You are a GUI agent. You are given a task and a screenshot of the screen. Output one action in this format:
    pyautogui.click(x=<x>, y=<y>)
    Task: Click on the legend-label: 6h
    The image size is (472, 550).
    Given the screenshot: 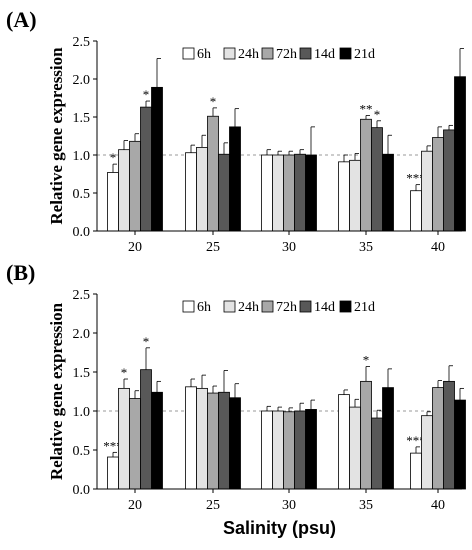 What is the action you would take?
    pyautogui.click(x=204, y=307)
    